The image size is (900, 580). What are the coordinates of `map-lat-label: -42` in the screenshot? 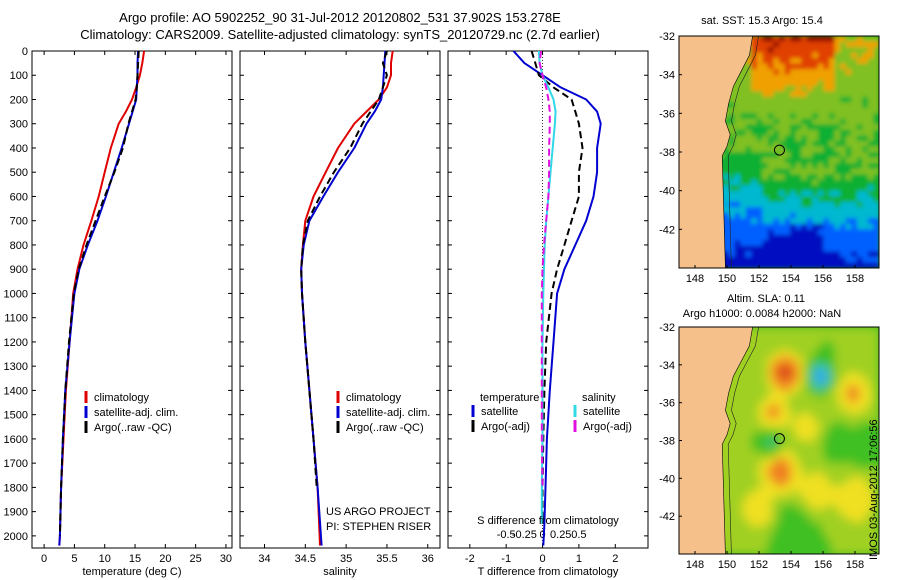 It's located at (667, 517).